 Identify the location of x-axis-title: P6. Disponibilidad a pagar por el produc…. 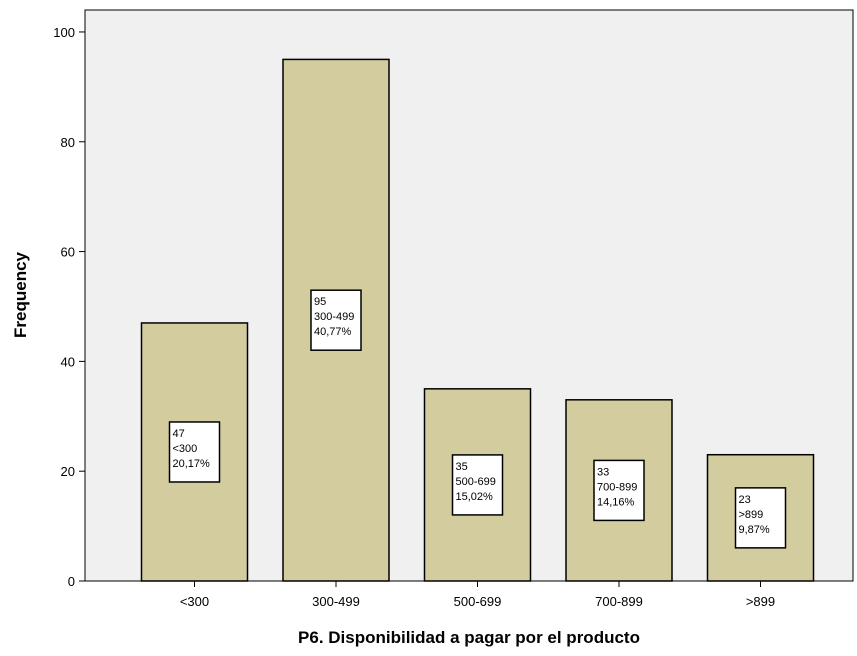
(469, 637).